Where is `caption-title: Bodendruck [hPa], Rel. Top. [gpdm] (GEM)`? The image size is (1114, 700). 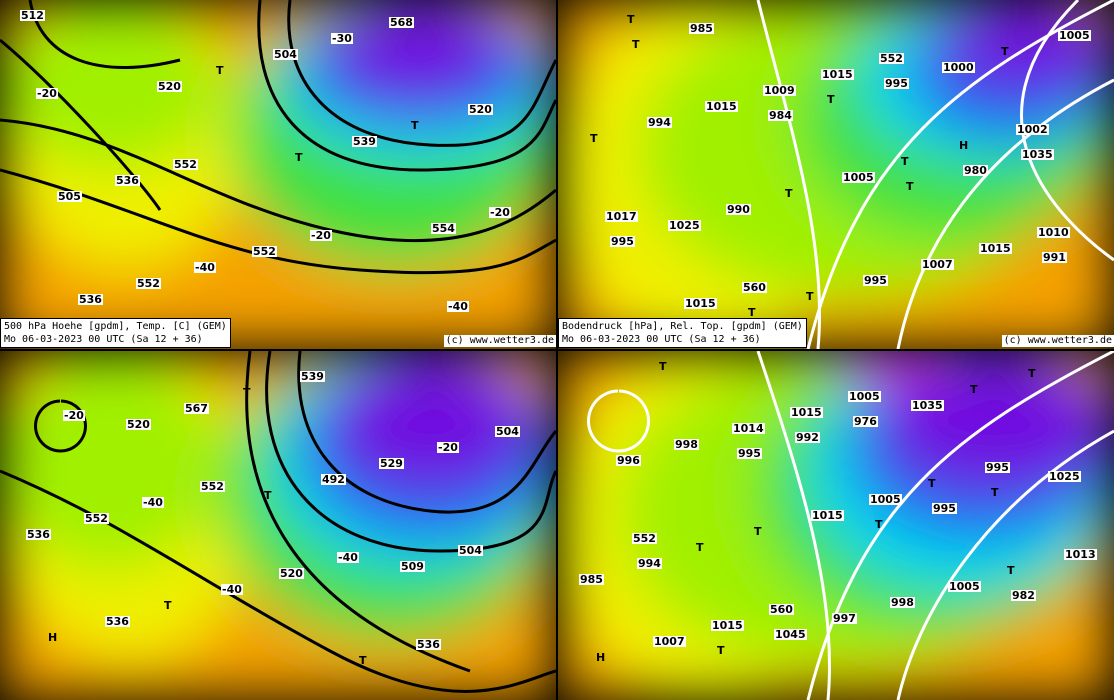
caption-title: Bodendruck [hPa], Rel. Top. [gpdm] (GEM) is located at coordinates (682, 326).